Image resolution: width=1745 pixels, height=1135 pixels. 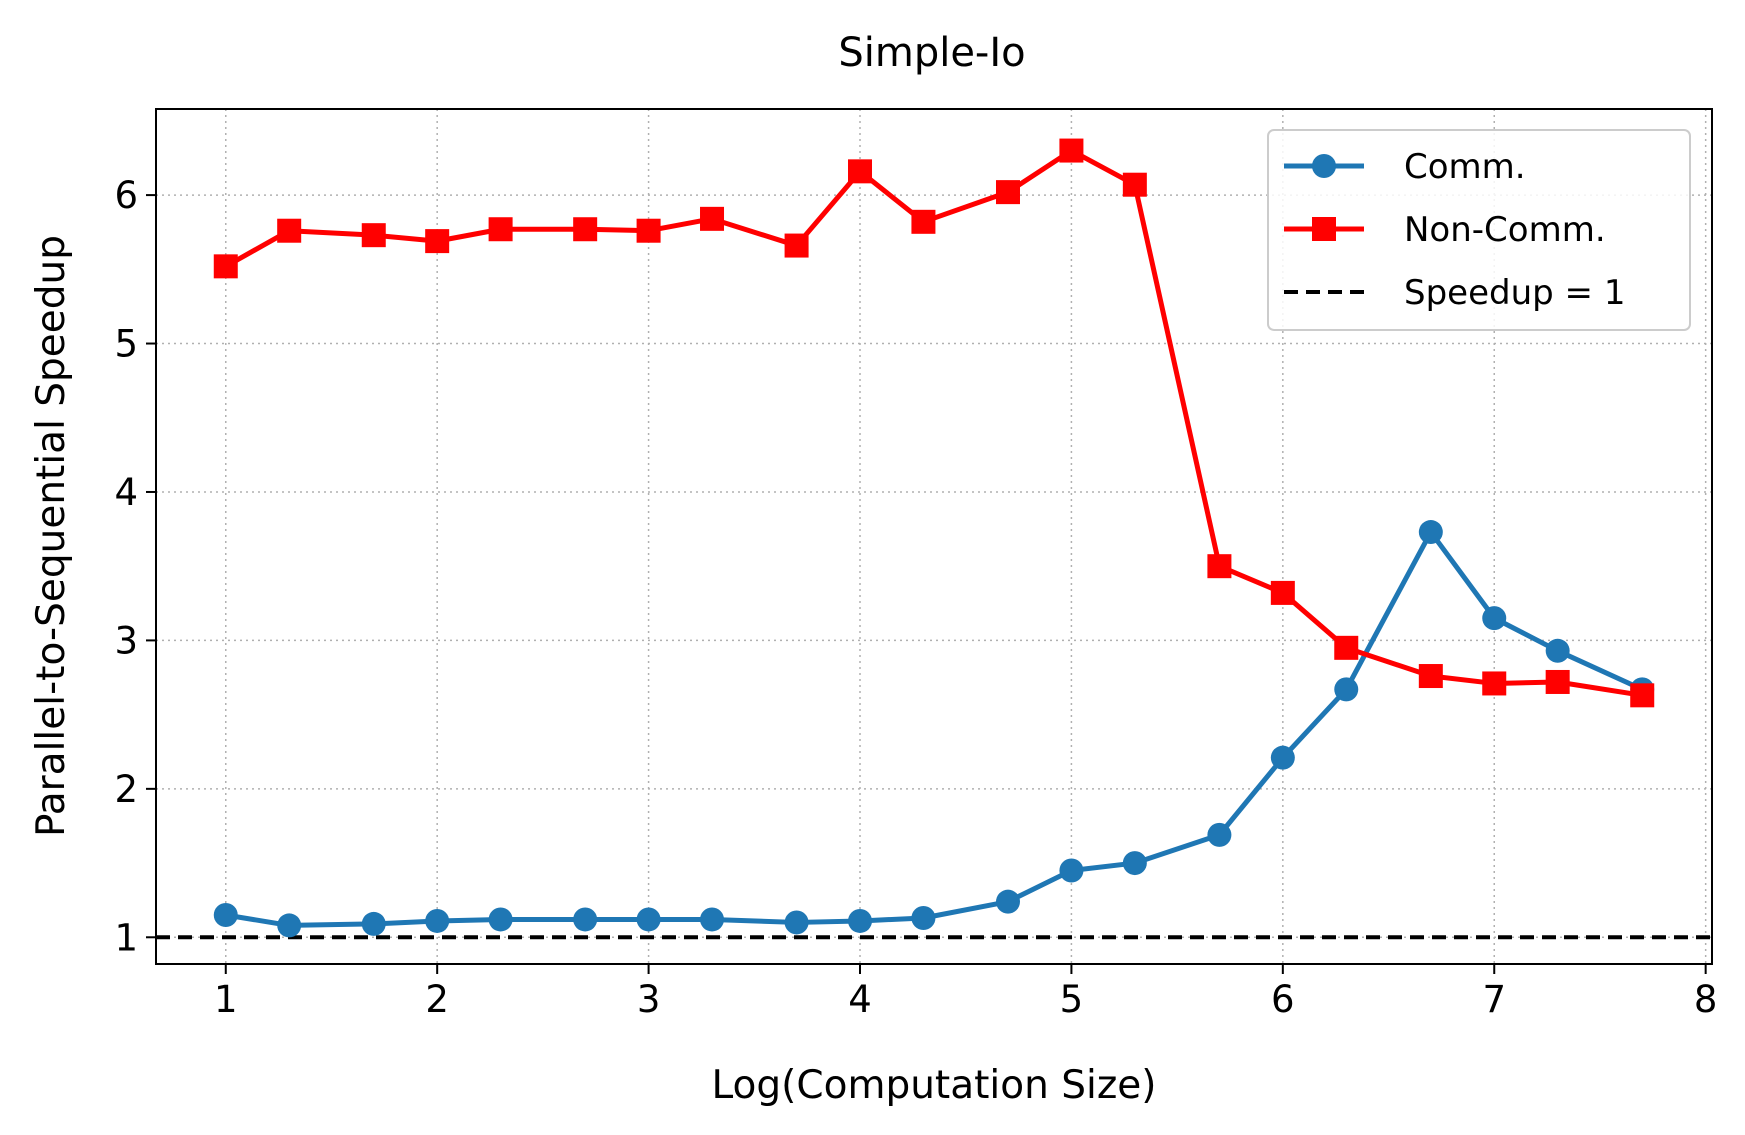 I want to click on chart-title: Simple-Io, so click(x=931, y=53).